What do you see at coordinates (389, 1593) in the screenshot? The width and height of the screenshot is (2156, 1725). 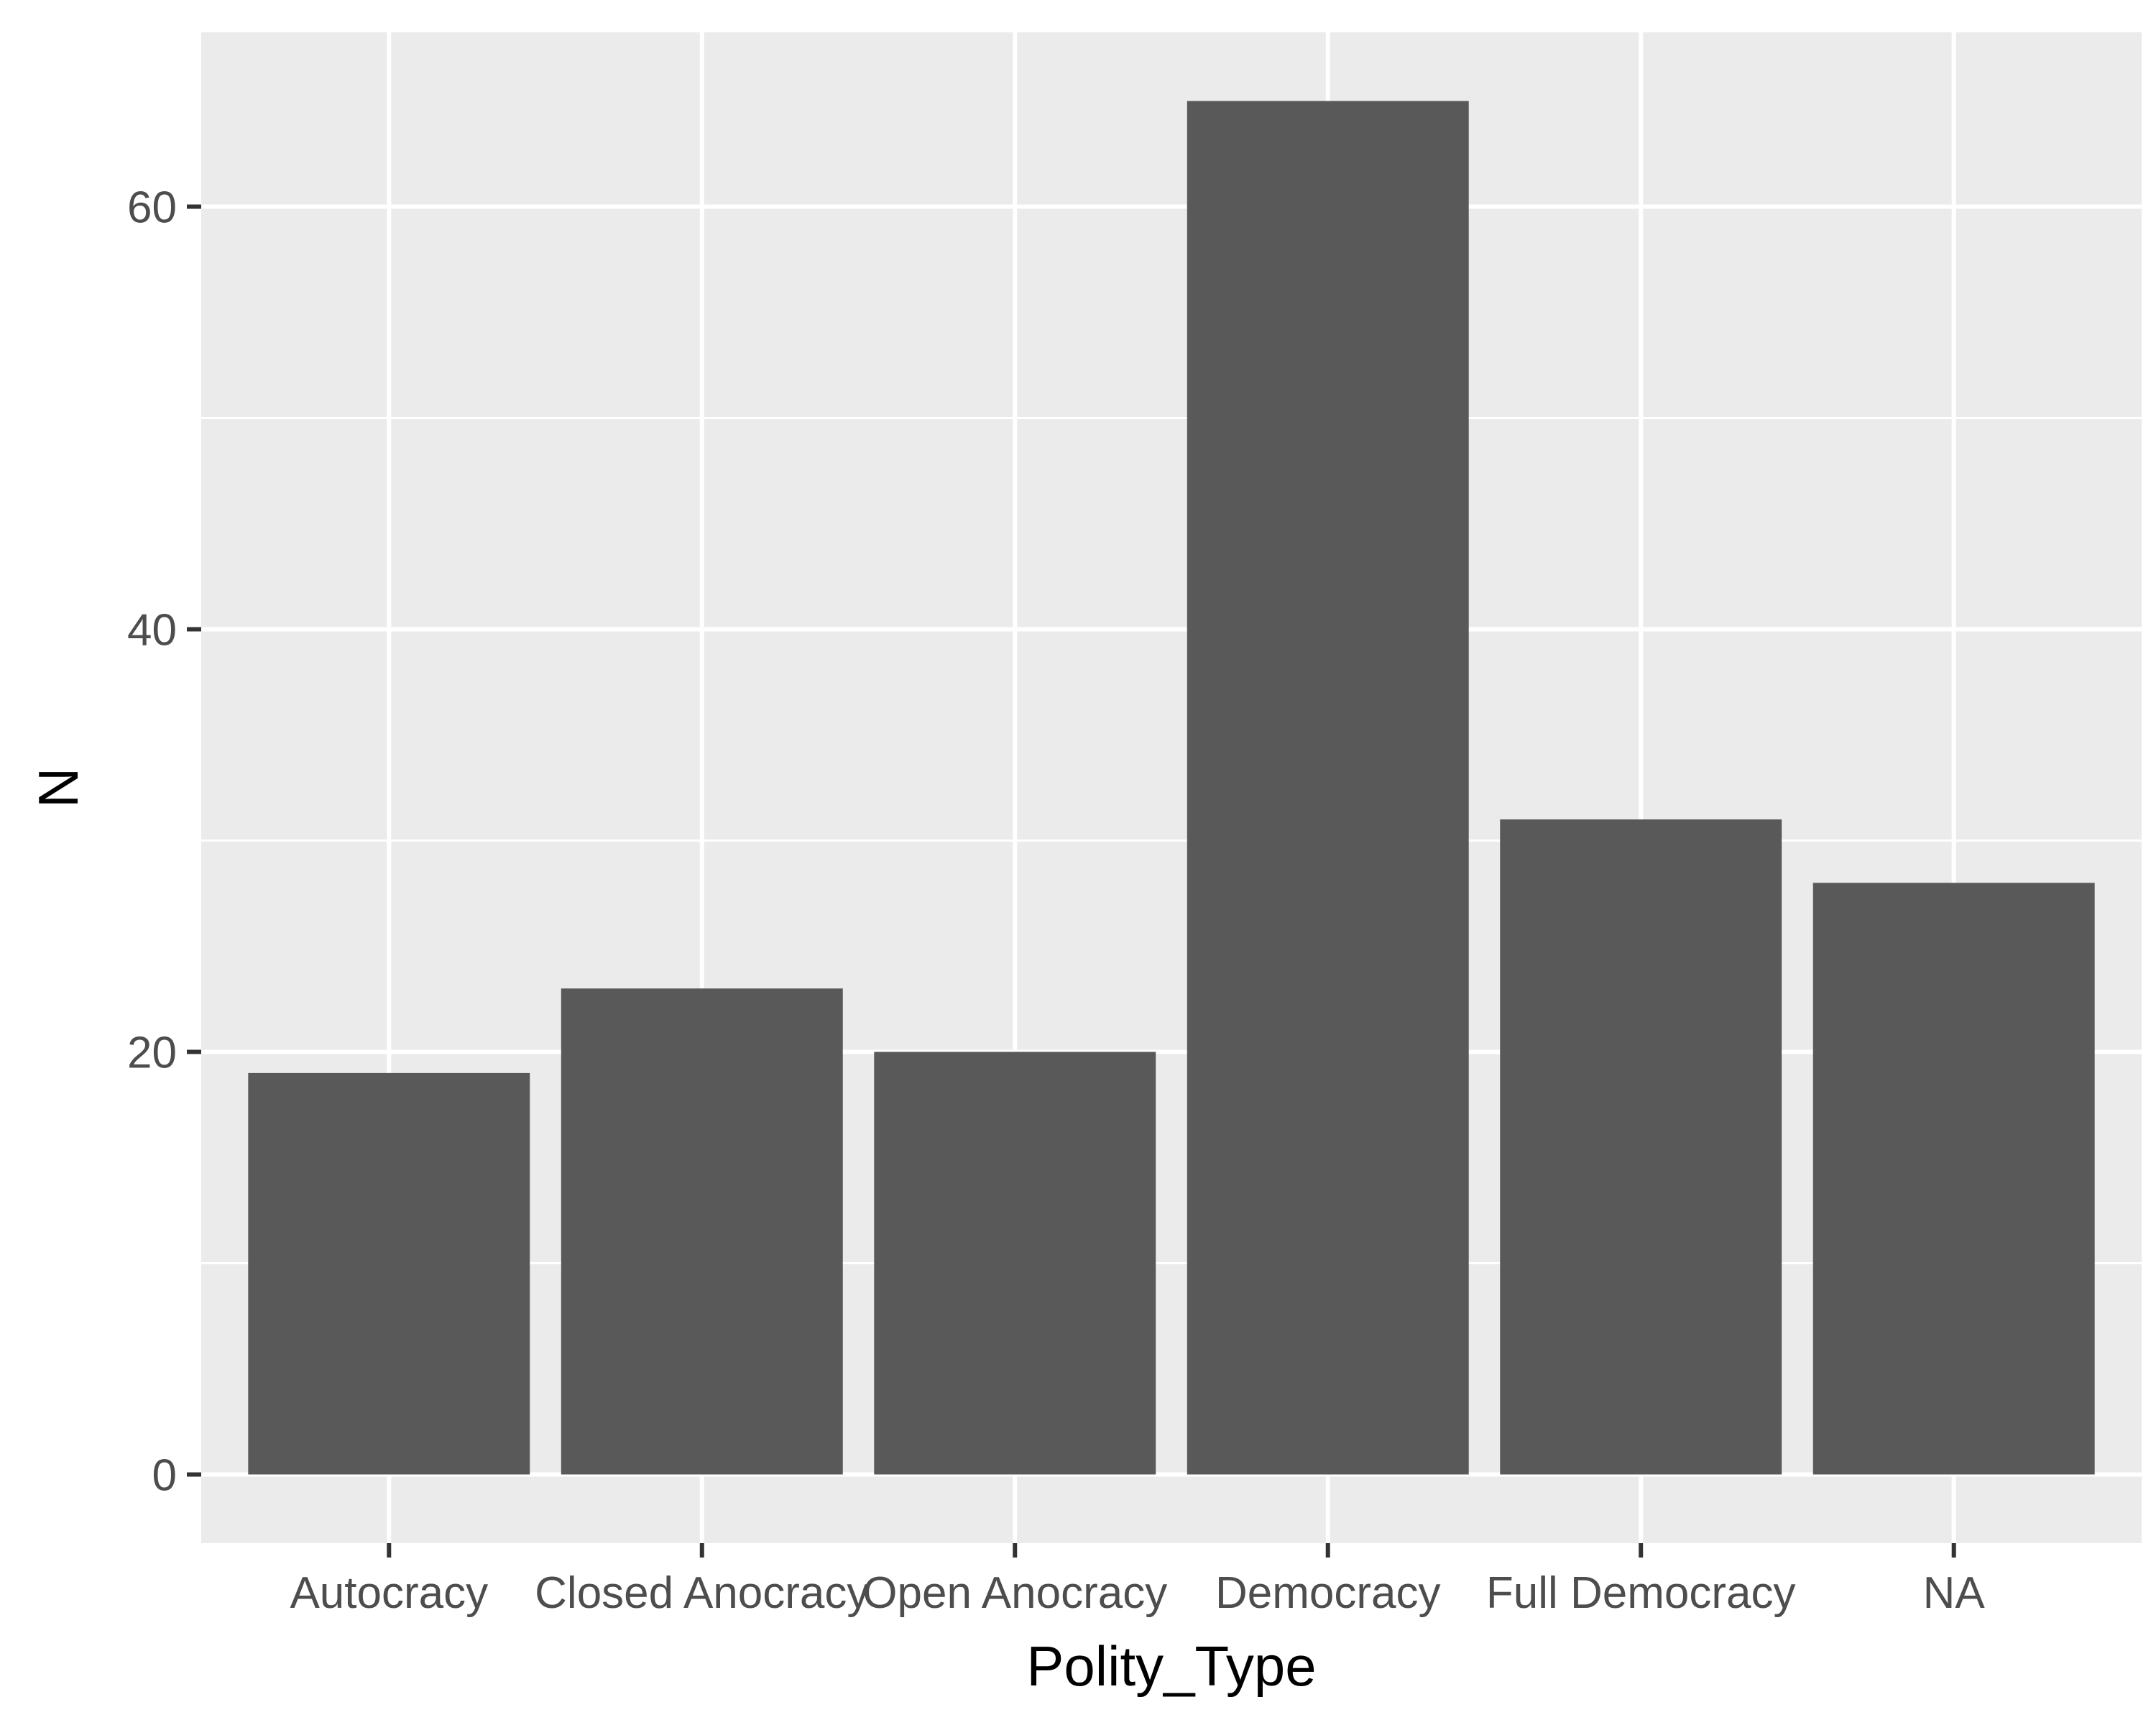 I see `x-tick-label: Autocracy` at bounding box center [389, 1593].